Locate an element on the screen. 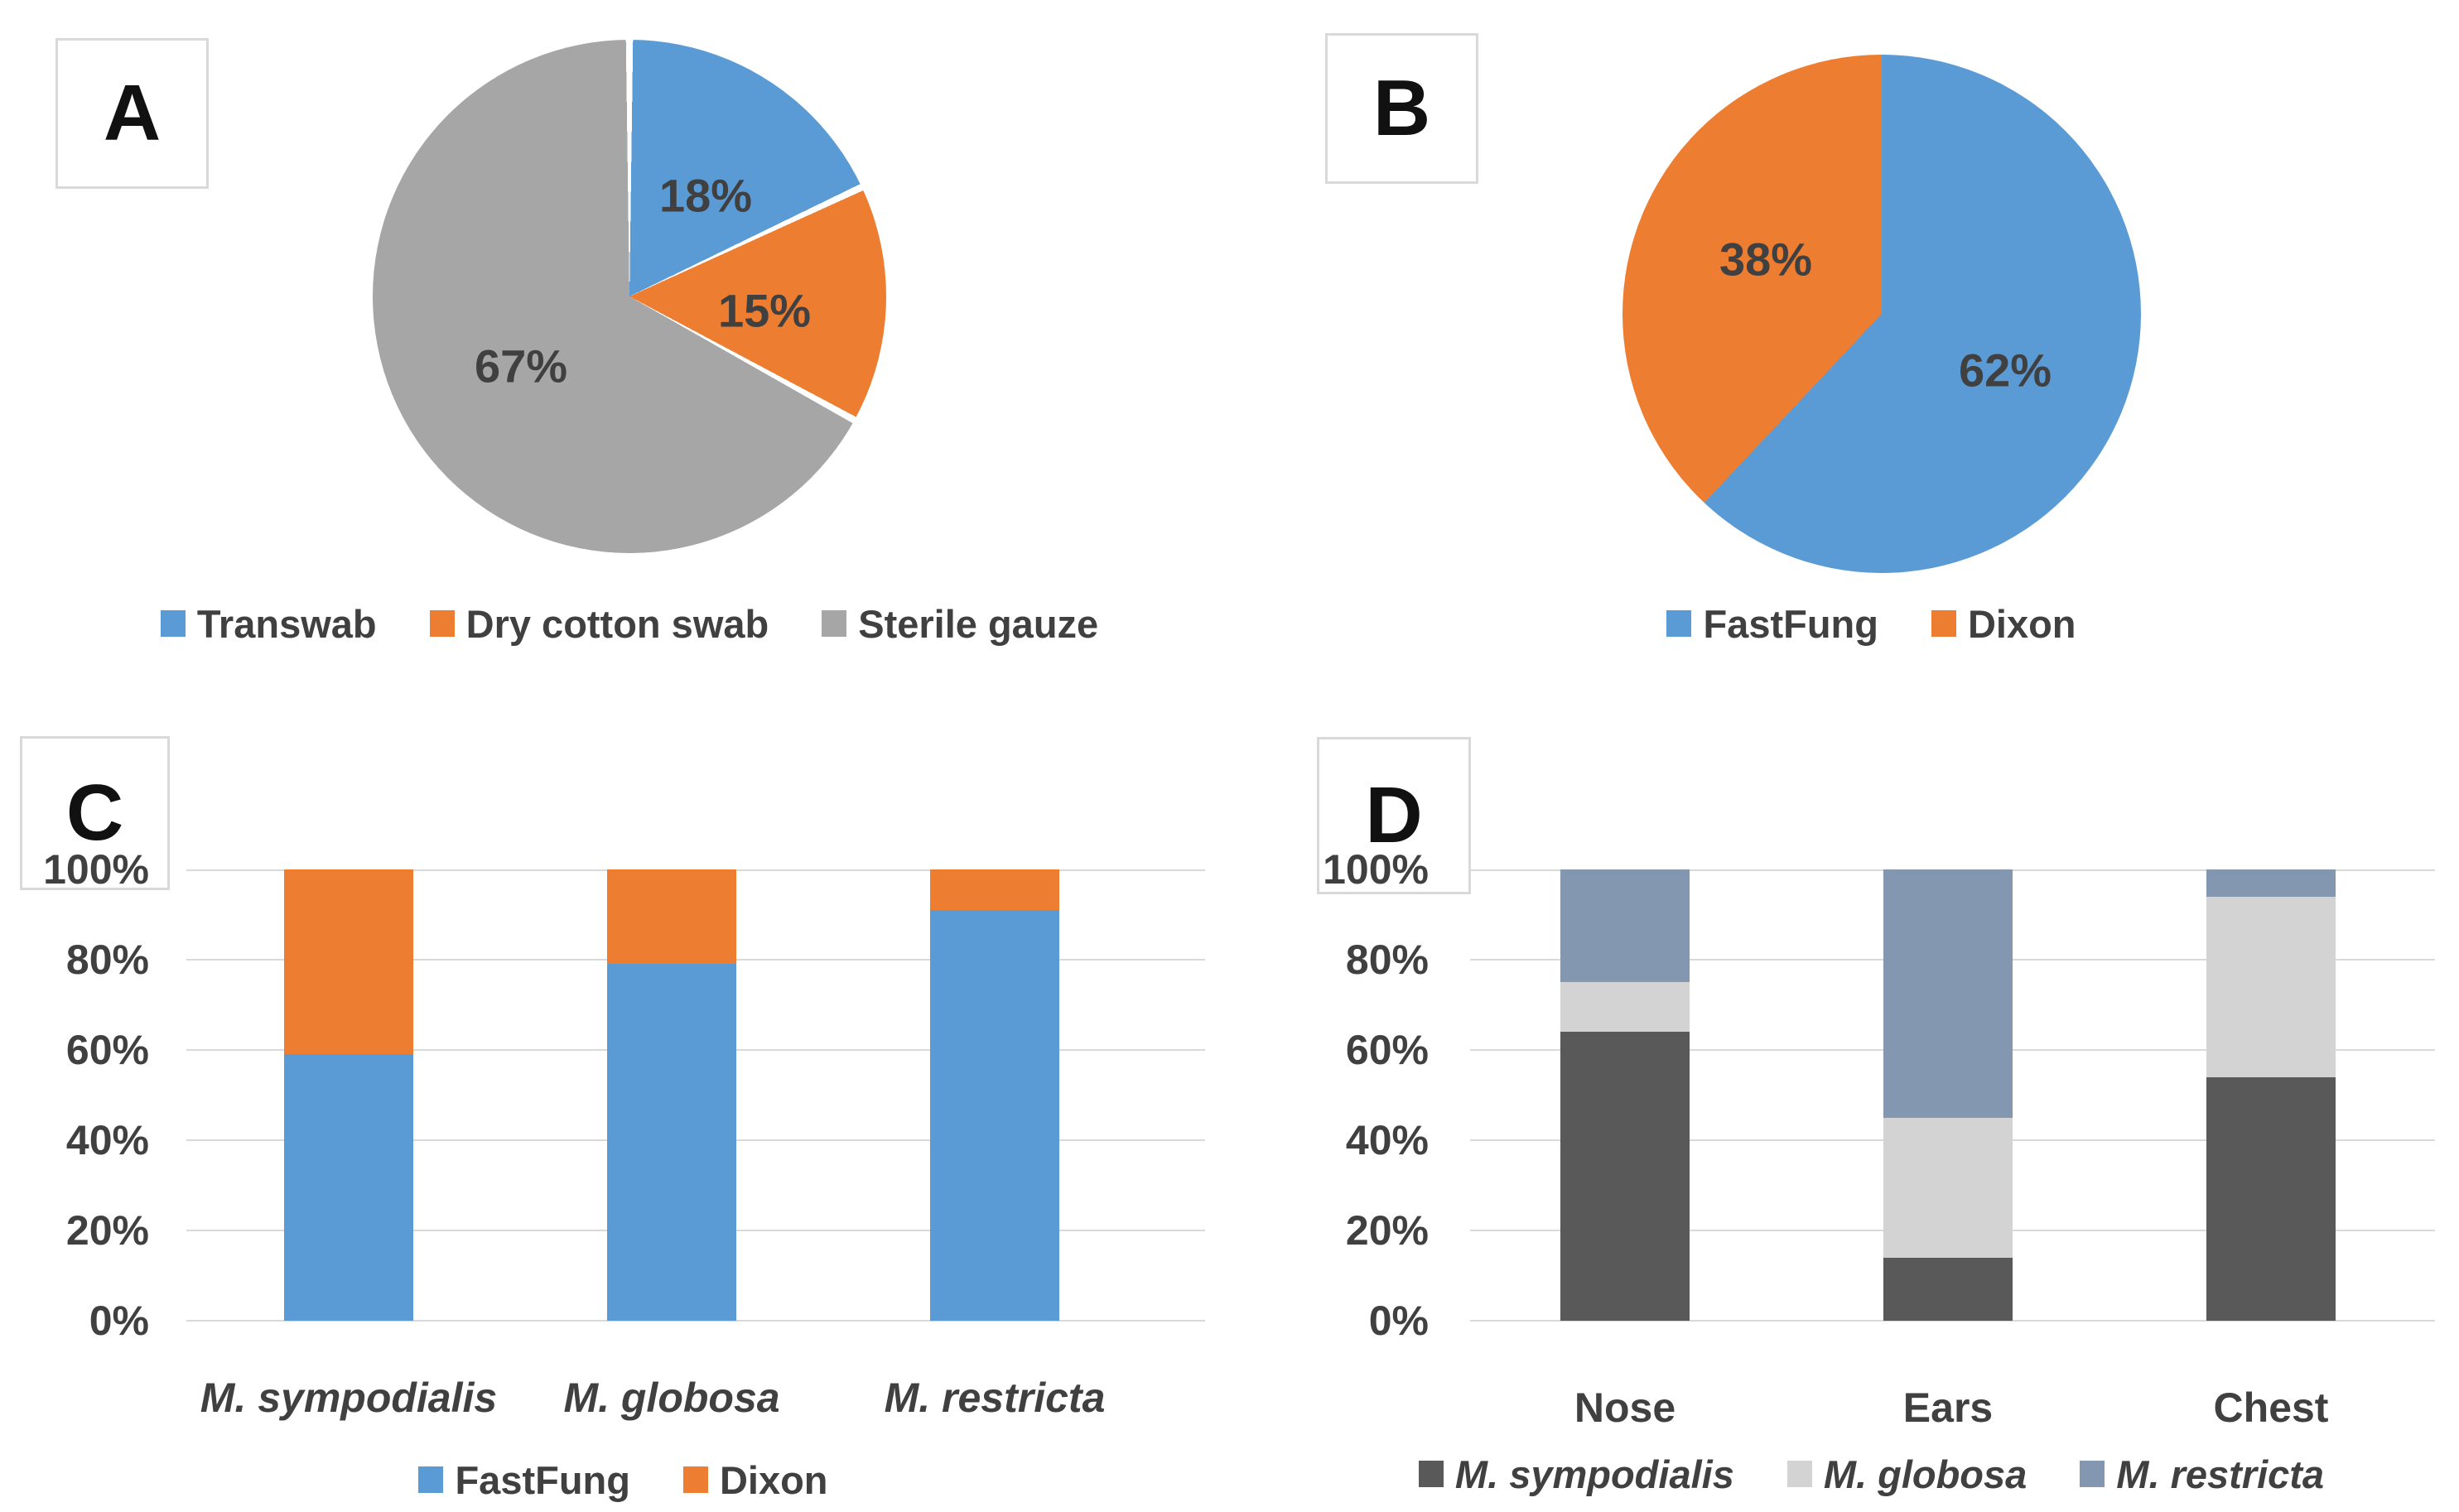  bar-segment-chest-m-sympodialis is located at coordinates (2271, 1198).